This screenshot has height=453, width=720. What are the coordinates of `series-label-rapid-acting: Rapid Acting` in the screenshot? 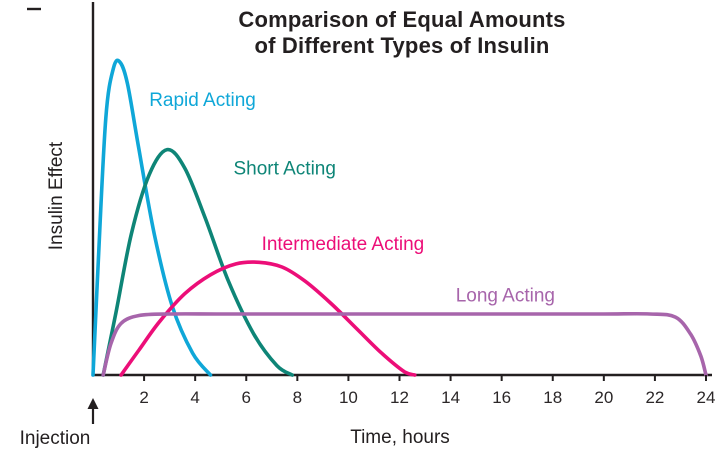 It's located at (202, 100).